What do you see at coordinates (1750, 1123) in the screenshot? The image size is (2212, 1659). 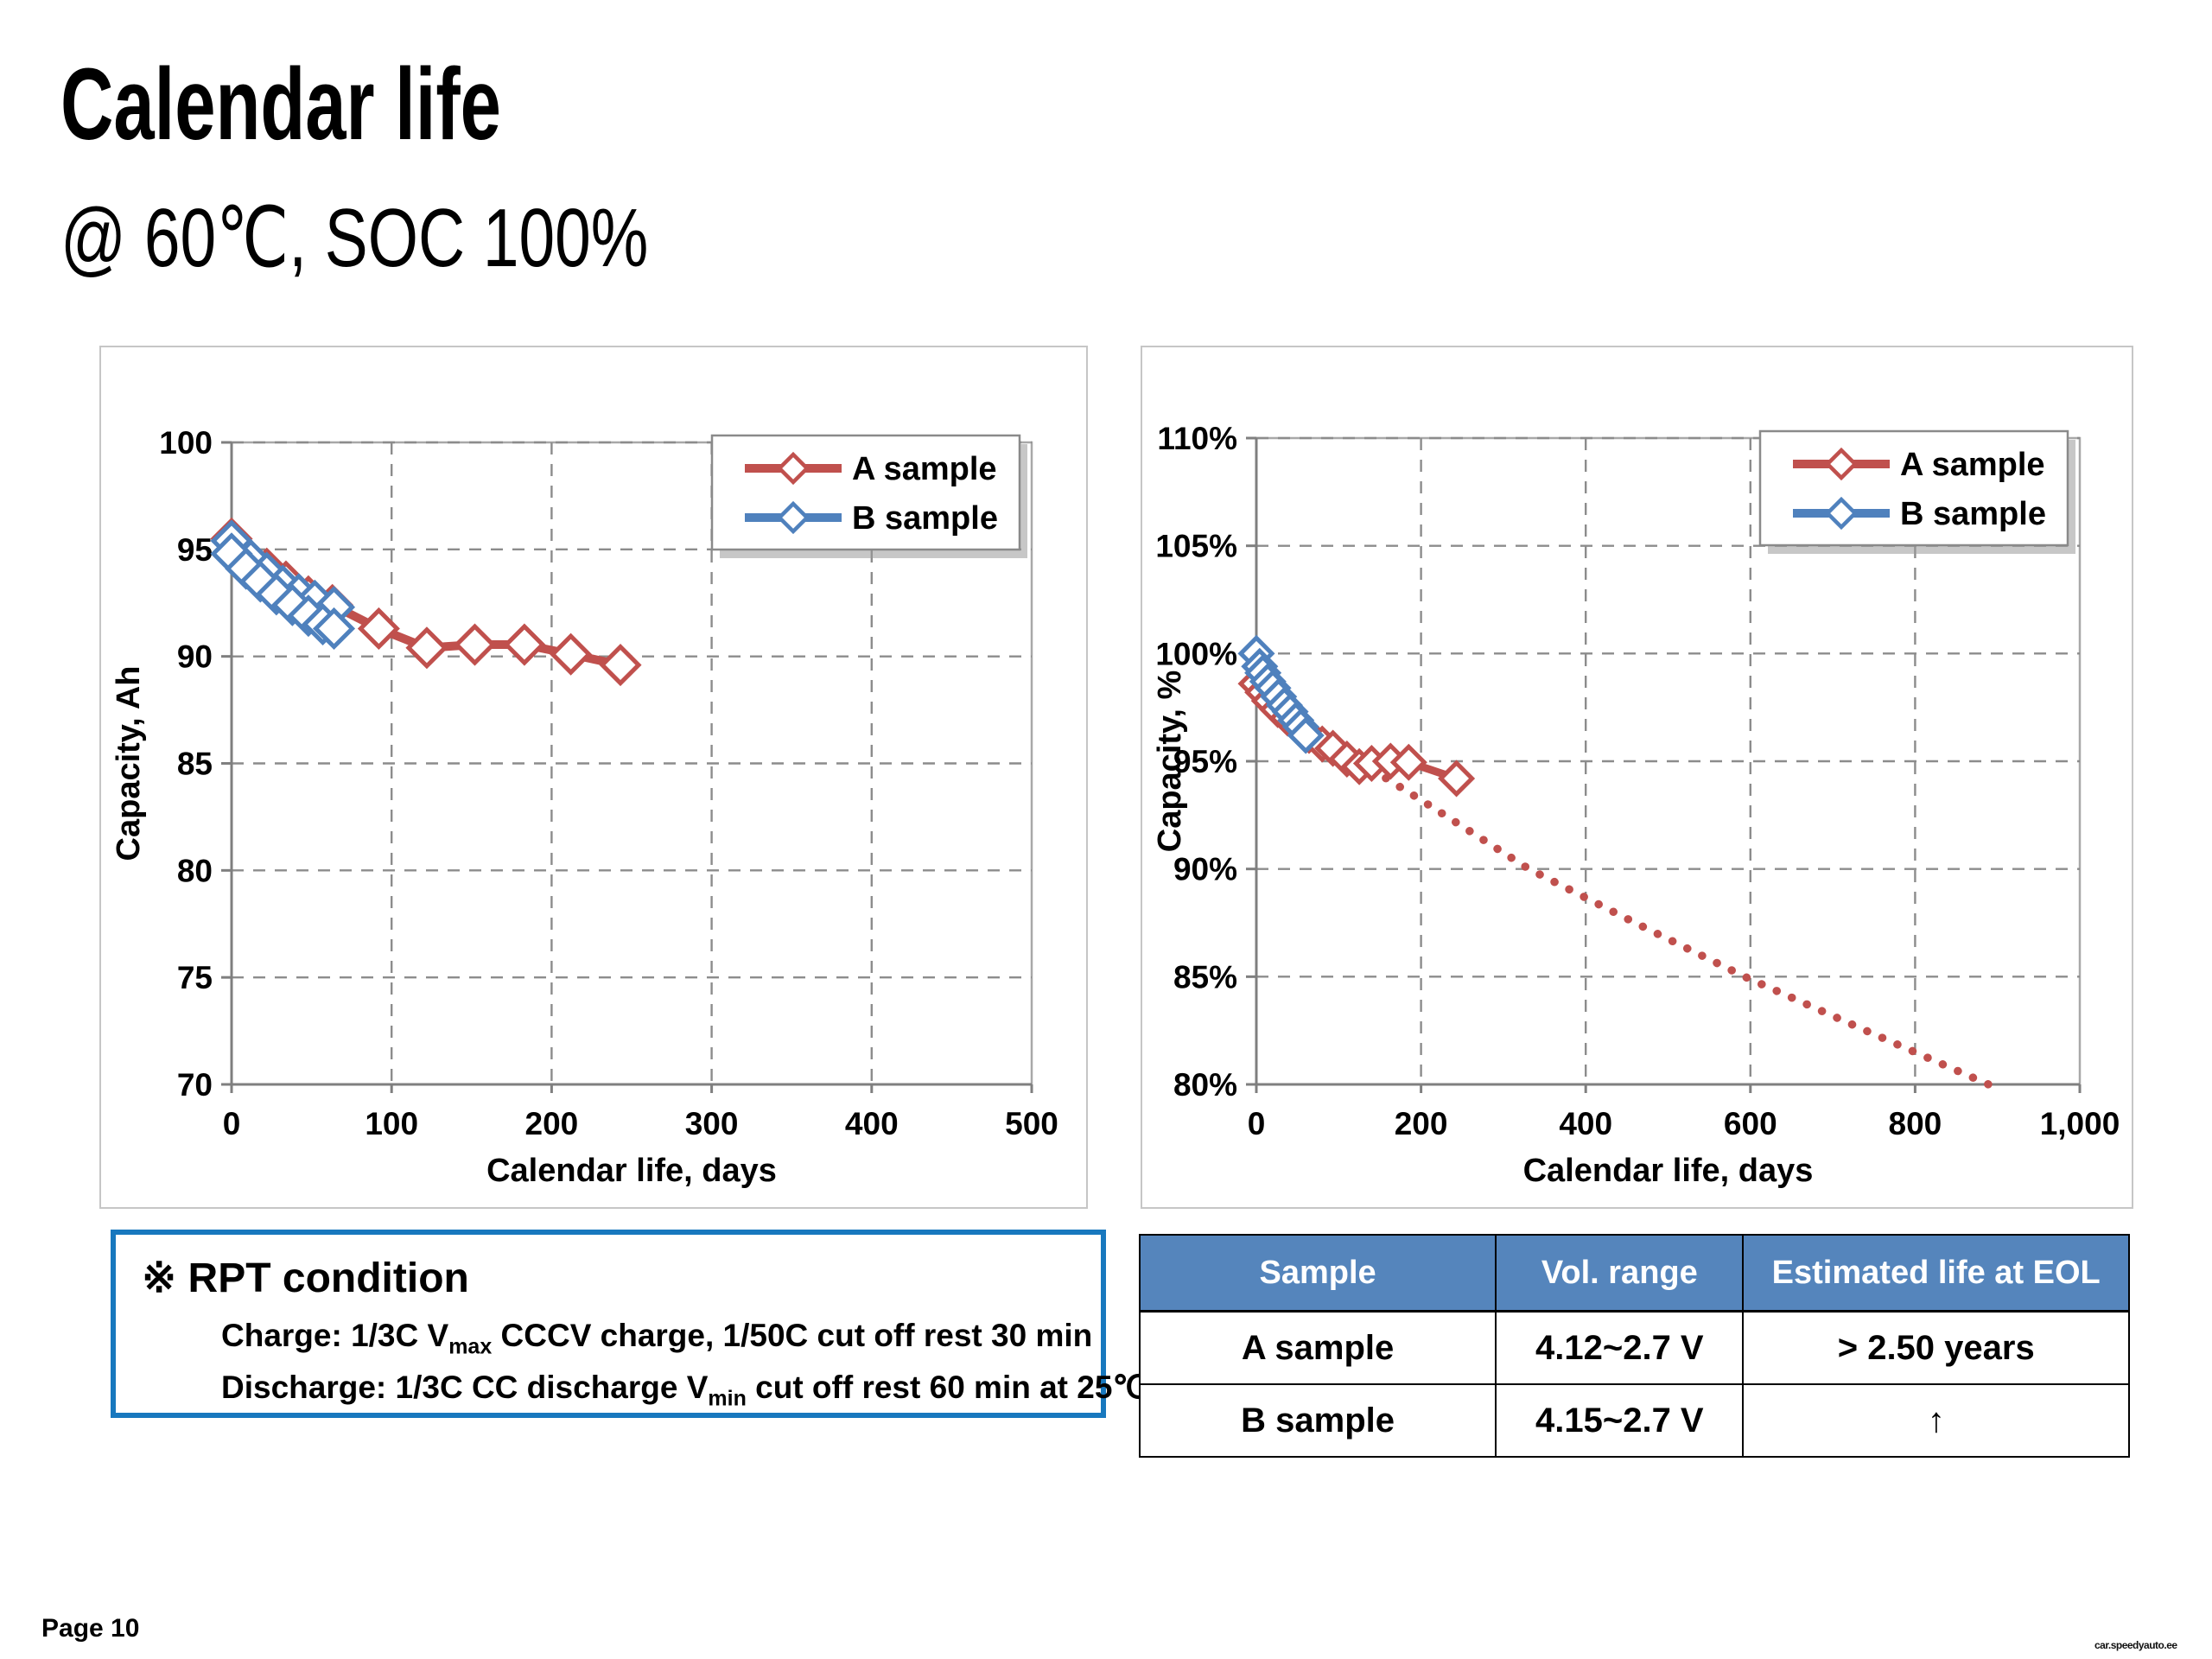 I see `svg-text: 600` at bounding box center [1750, 1123].